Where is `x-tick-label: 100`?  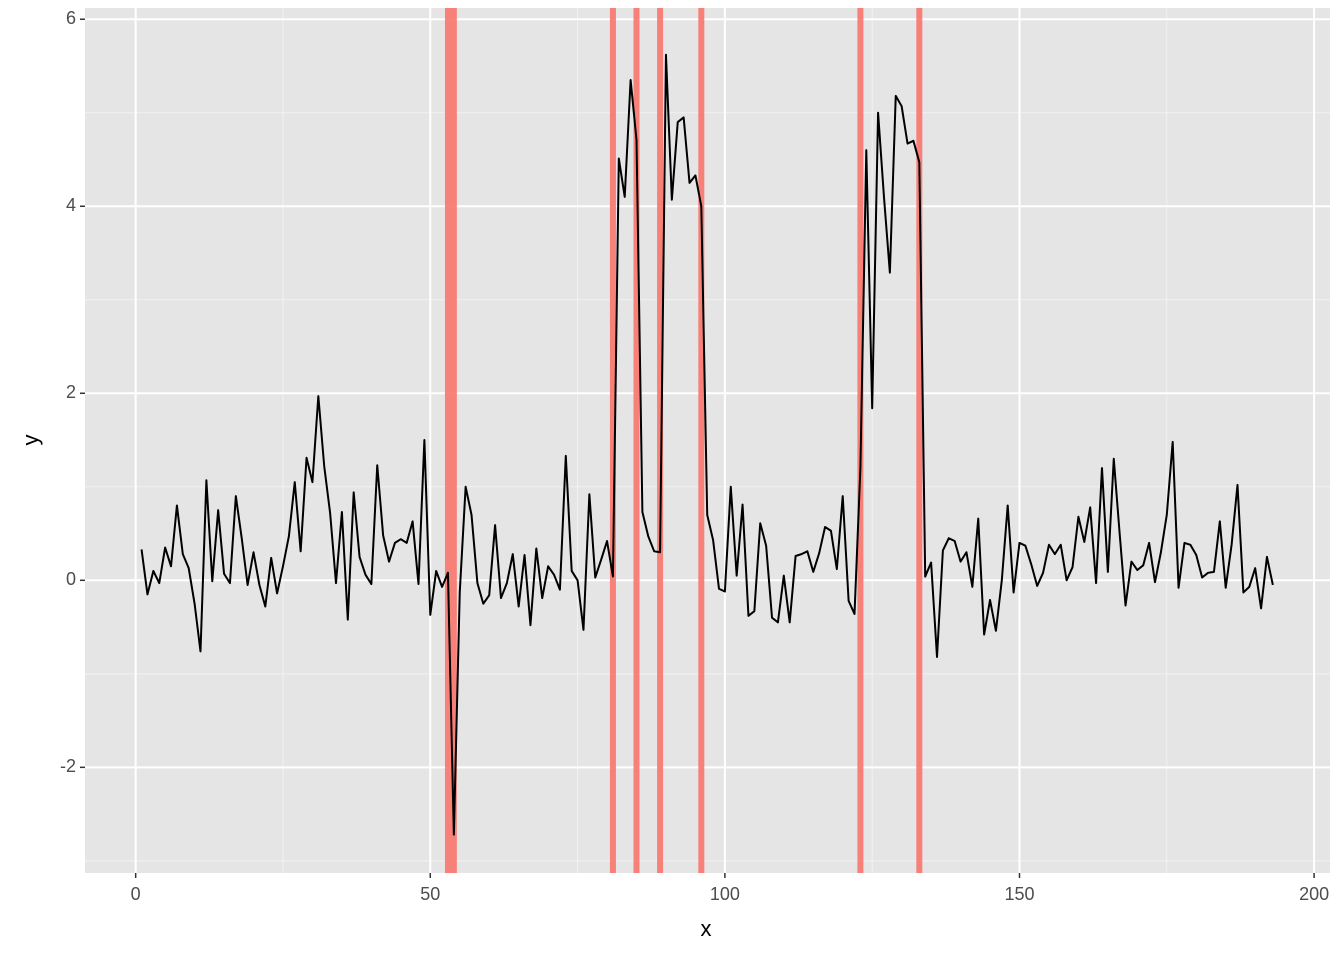 x-tick-label: 100 is located at coordinates (725, 894).